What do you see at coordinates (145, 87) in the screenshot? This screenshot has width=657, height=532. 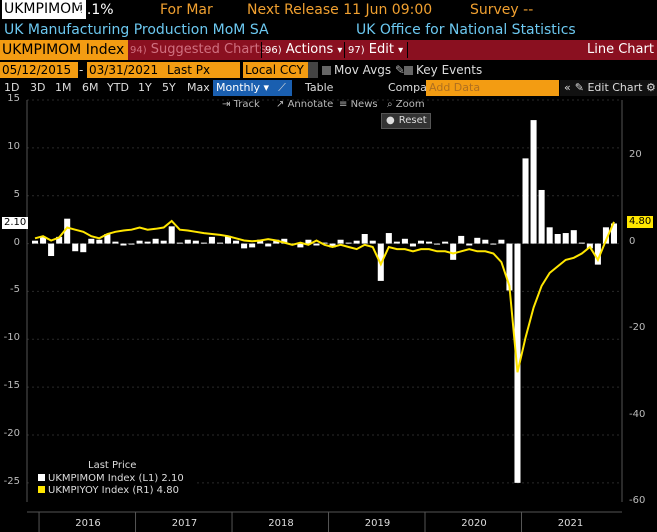 I see `range-1y: 1Y` at bounding box center [145, 87].